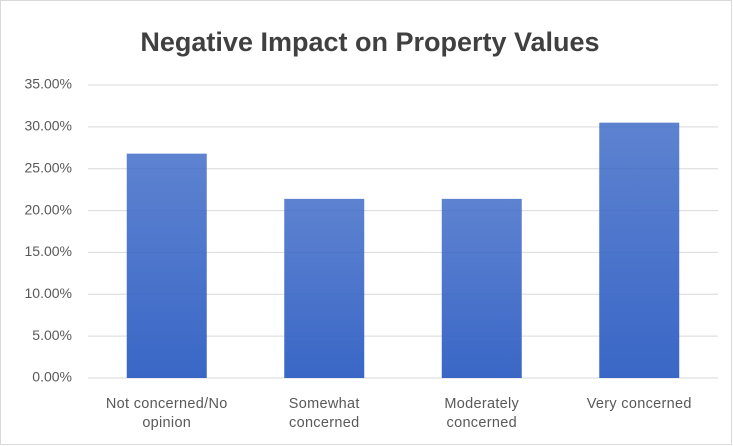 Image resolution: width=733 pixels, height=446 pixels. What do you see at coordinates (52, 335) in the screenshot?
I see `y-tick-label: 5.00%` at bounding box center [52, 335].